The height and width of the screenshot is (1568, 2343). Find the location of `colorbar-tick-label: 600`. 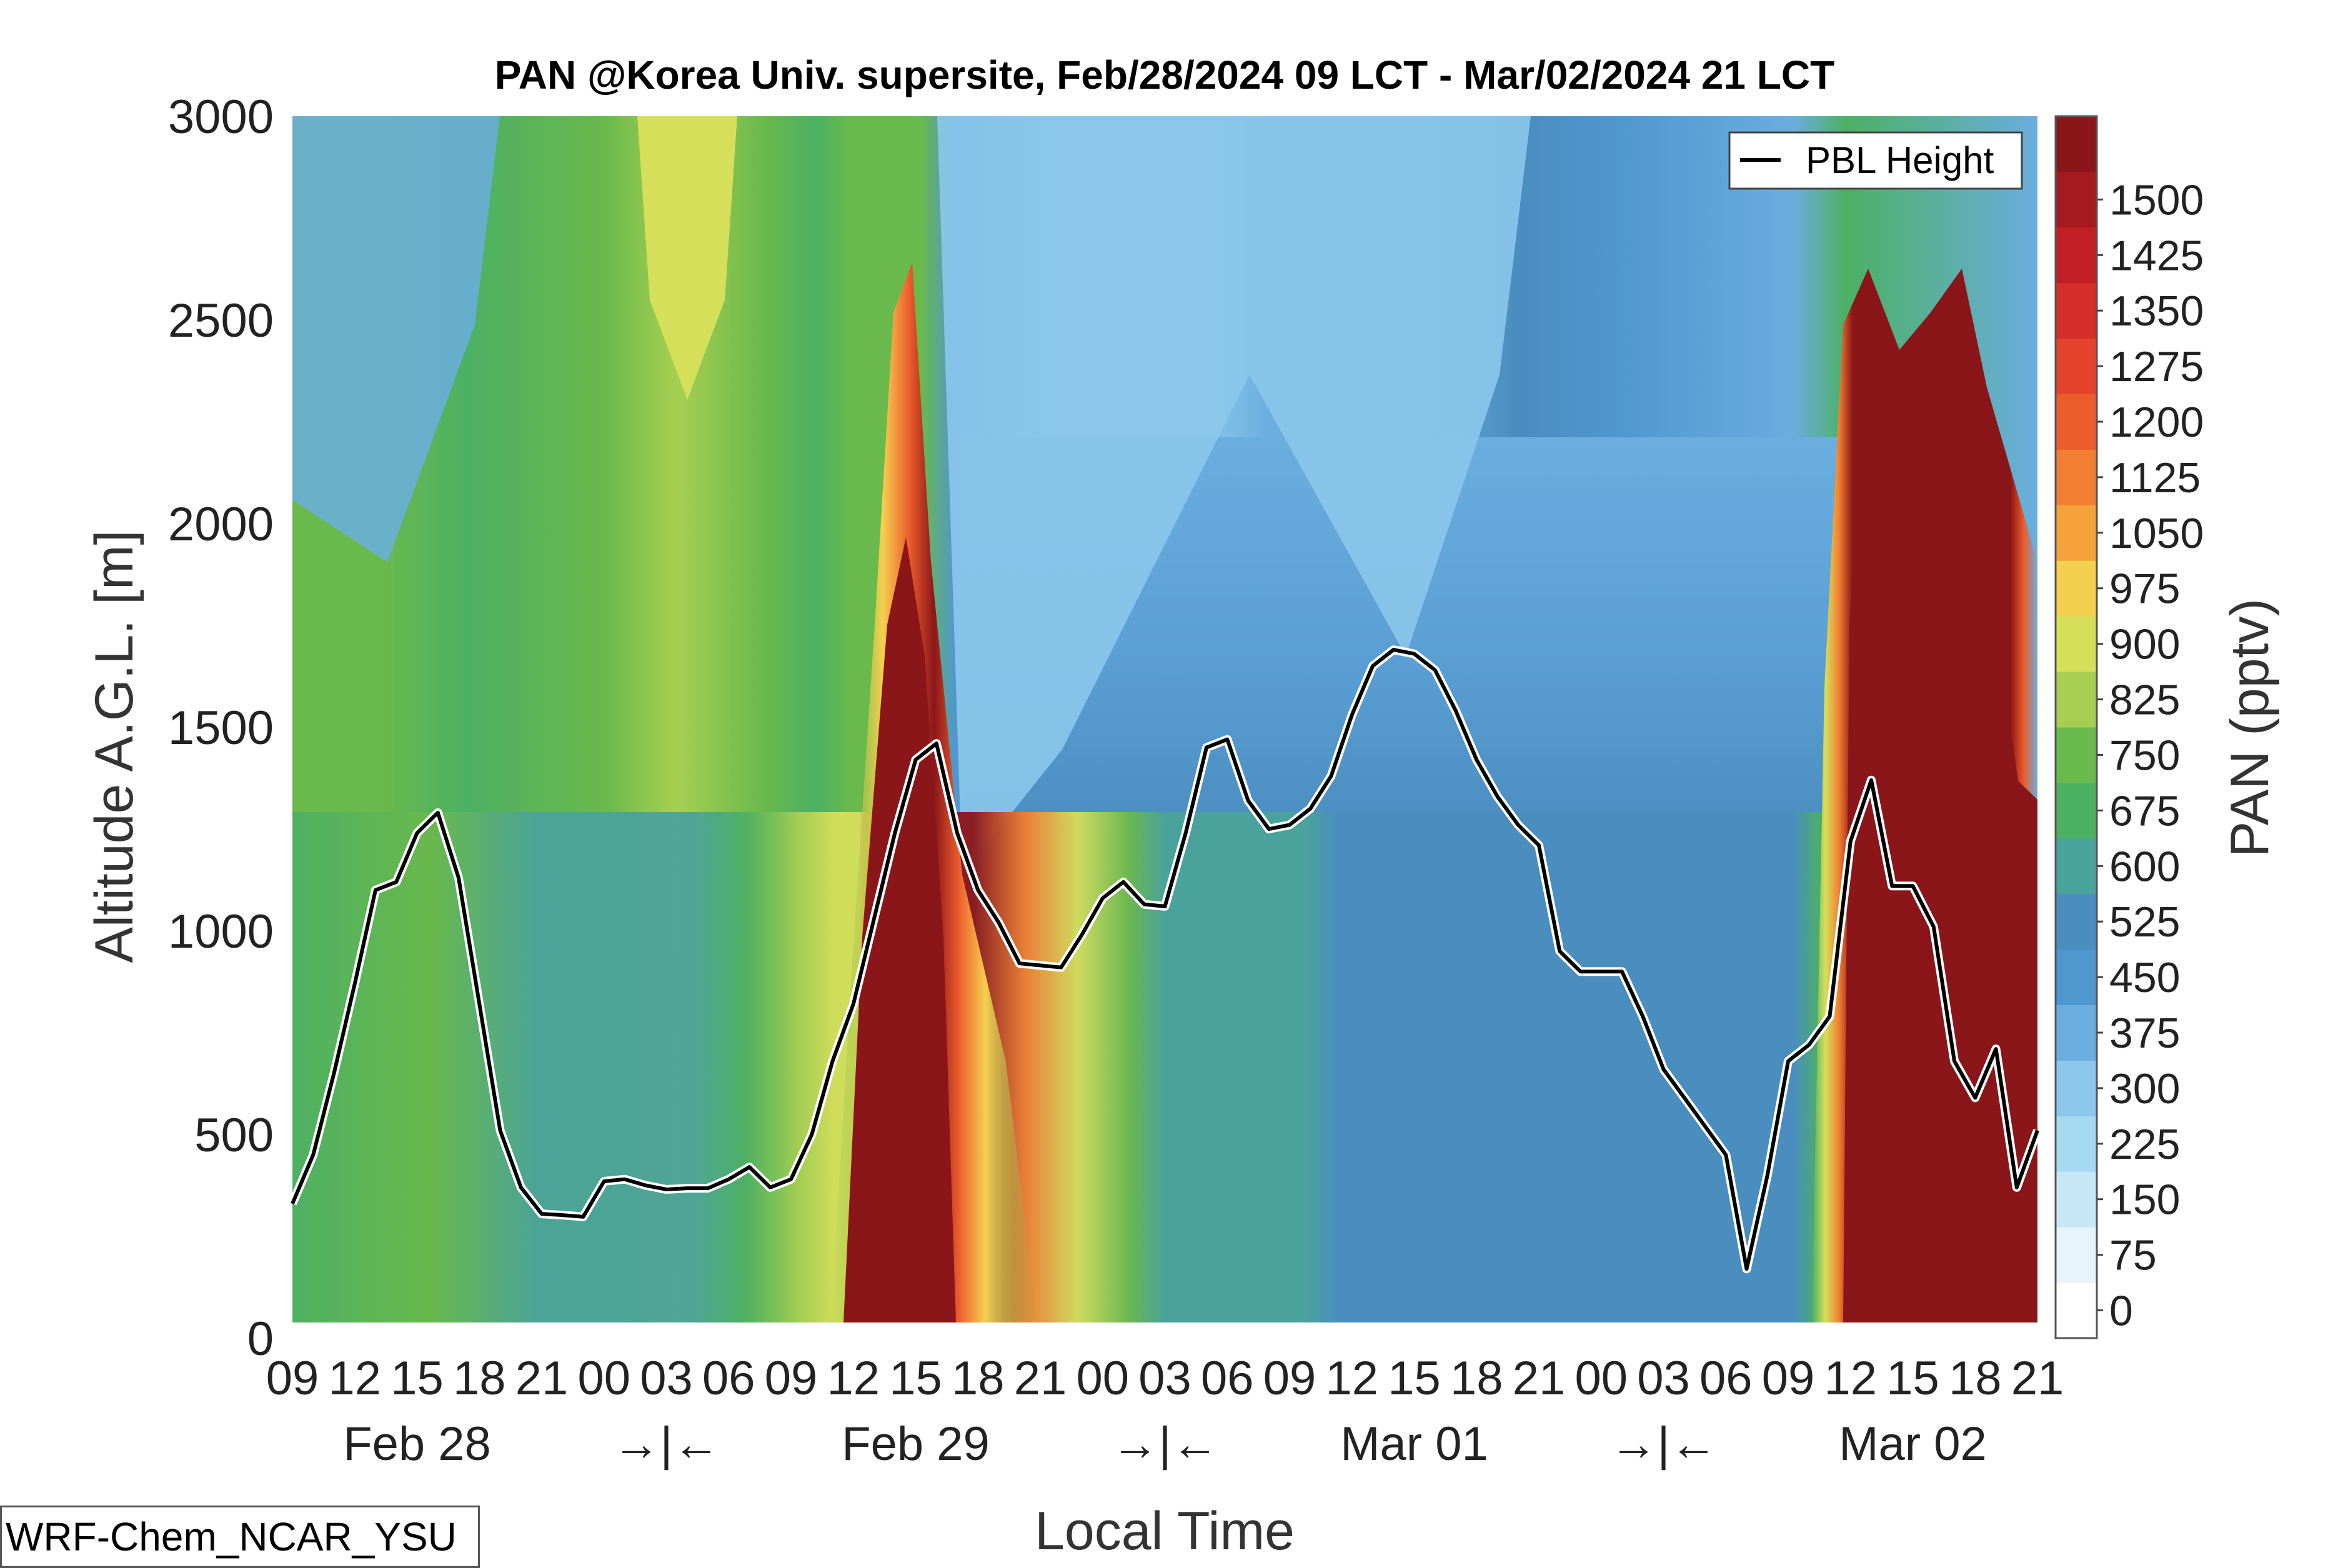

colorbar-tick-label: 600 is located at coordinates (2144, 866).